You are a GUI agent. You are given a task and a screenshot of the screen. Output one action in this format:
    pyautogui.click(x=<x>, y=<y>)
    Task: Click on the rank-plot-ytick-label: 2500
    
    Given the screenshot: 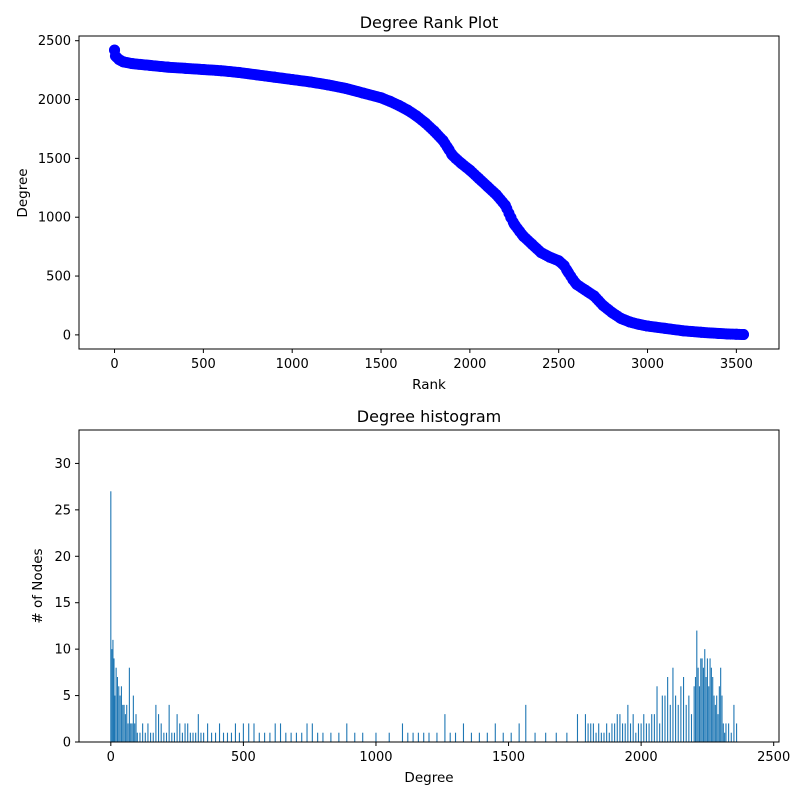 What is the action you would take?
    pyautogui.click(x=54, y=41)
    